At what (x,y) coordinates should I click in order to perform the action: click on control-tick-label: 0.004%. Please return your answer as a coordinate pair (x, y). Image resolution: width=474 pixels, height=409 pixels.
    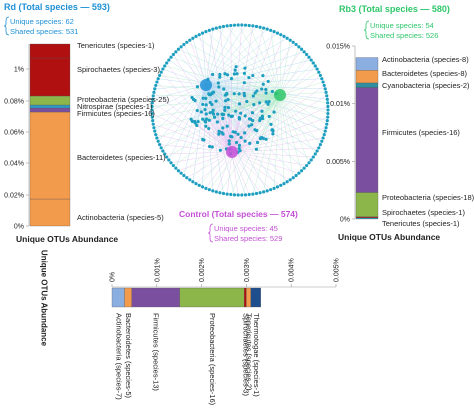
    Looking at the image, I should click on (292, 270).